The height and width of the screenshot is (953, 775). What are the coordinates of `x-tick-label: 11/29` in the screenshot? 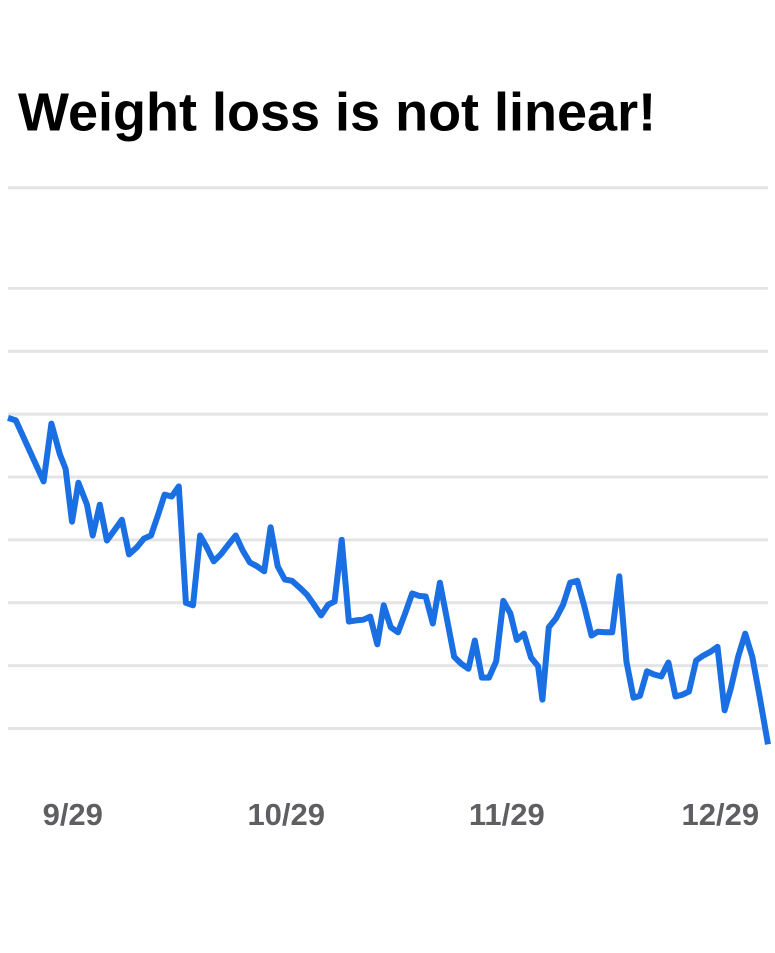 It's located at (507, 814).